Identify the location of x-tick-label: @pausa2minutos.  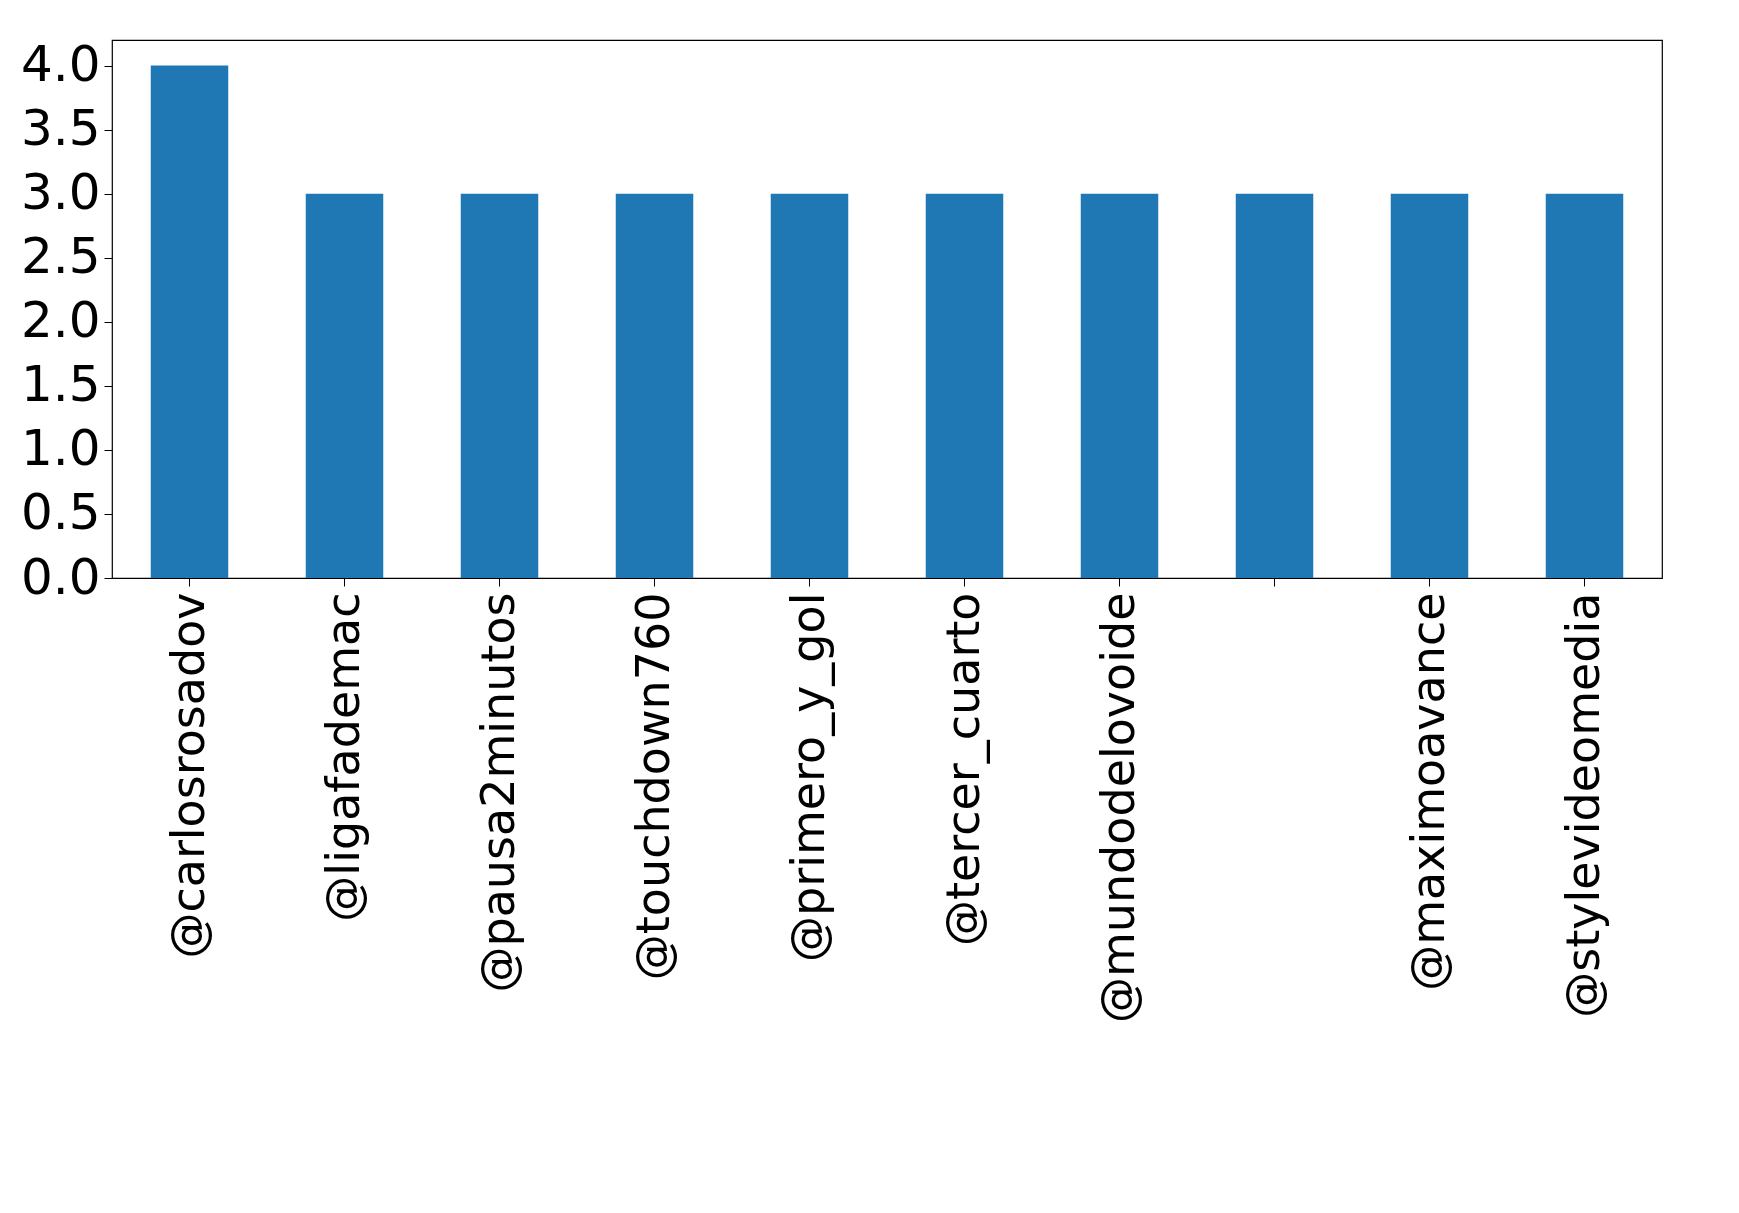
(497, 792).